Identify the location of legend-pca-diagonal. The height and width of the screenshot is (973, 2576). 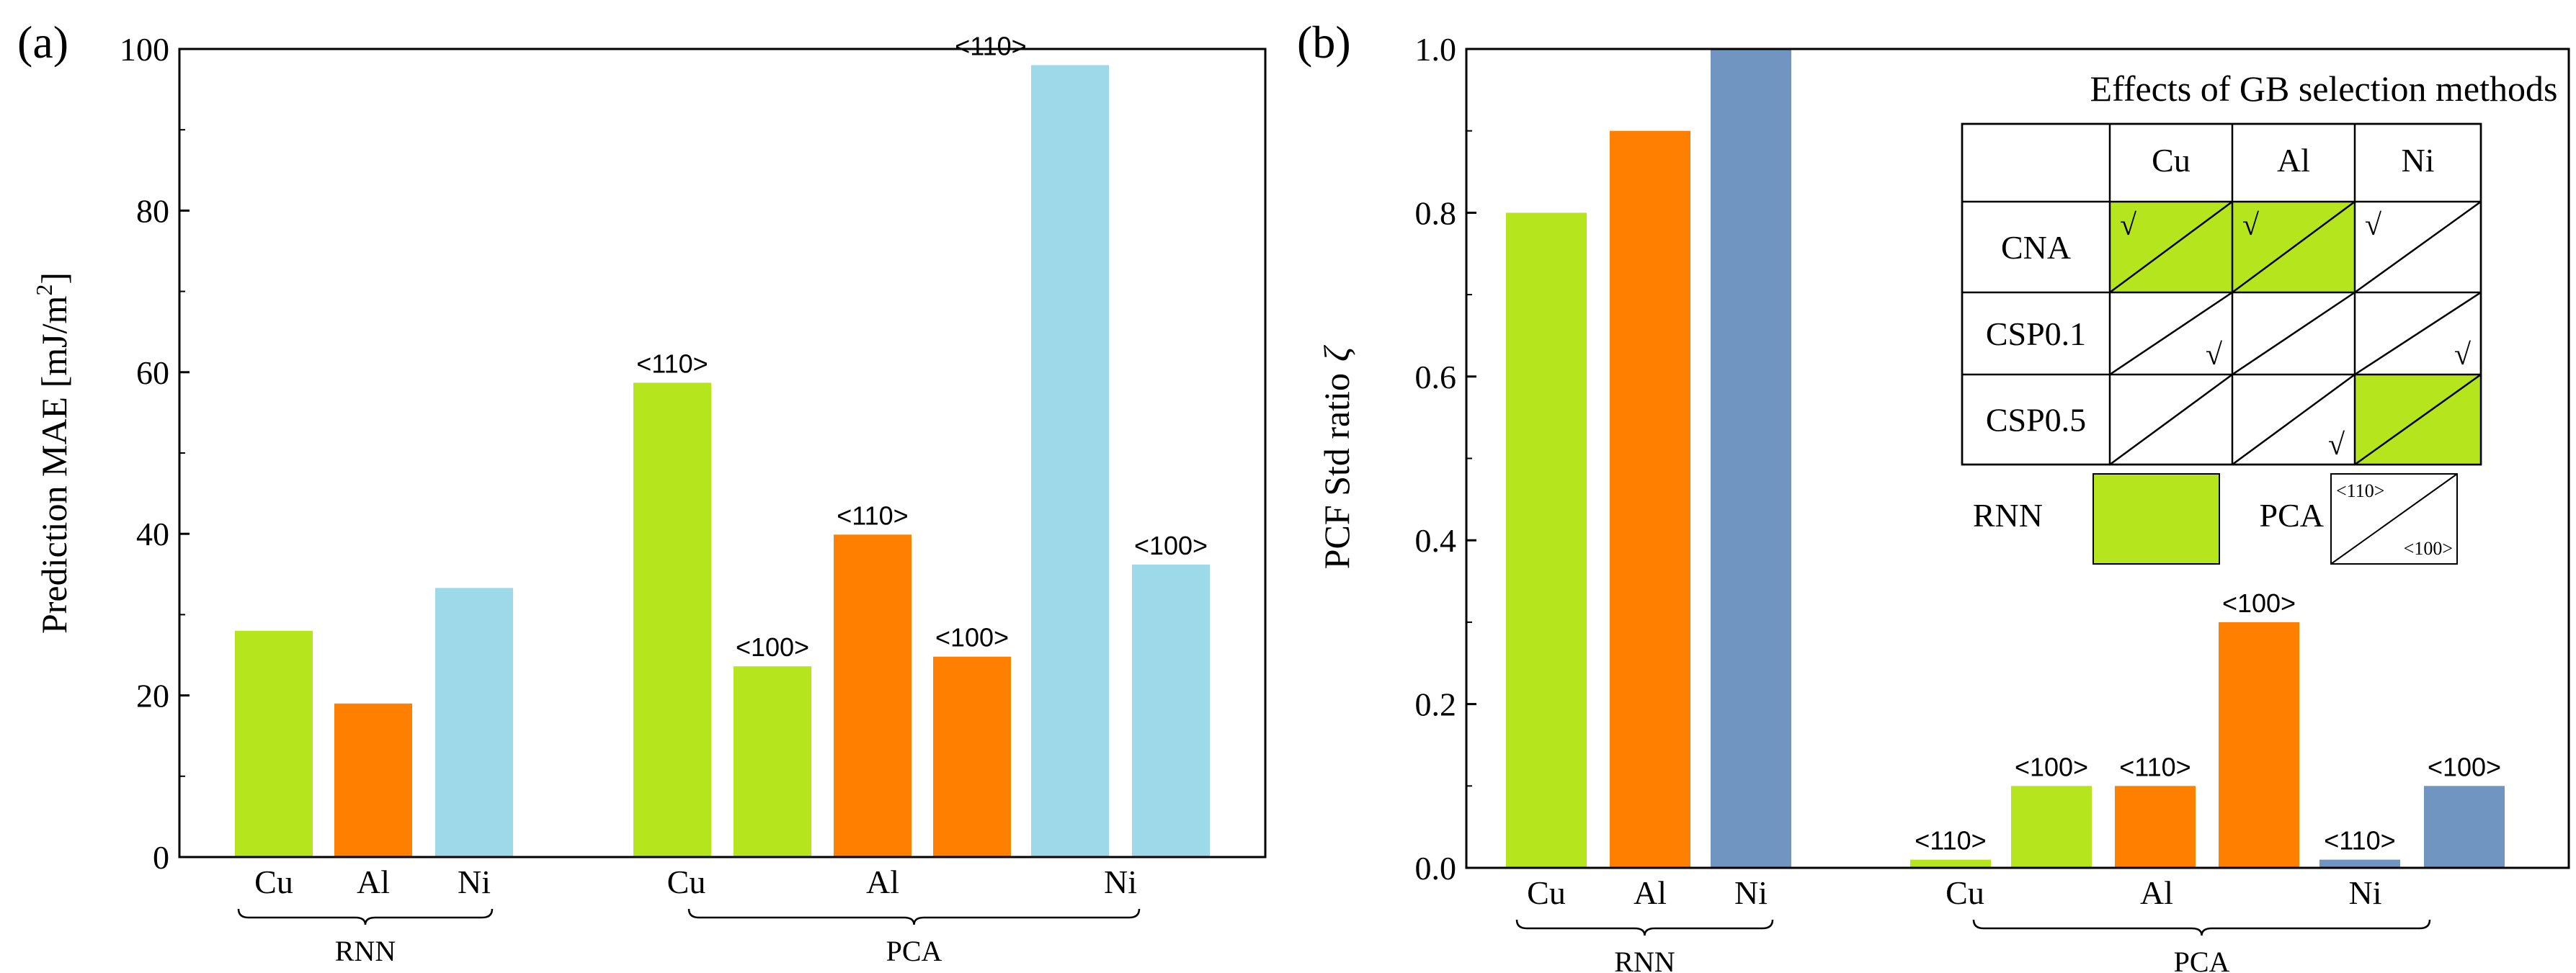
(2394, 519).